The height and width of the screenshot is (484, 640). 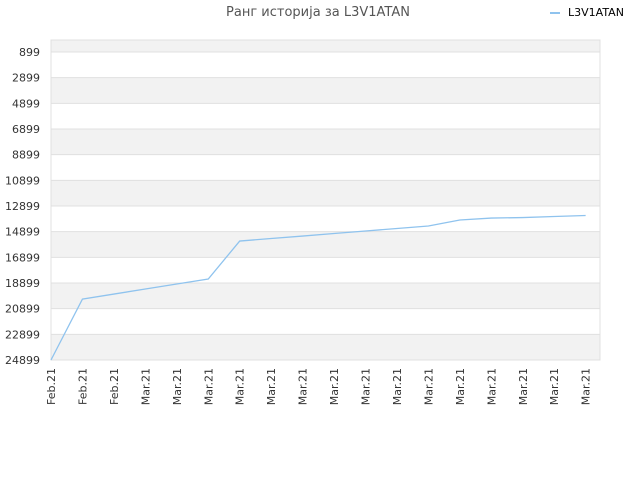 I want to click on y-tick-label: 16899, so click(x=22, y=257).